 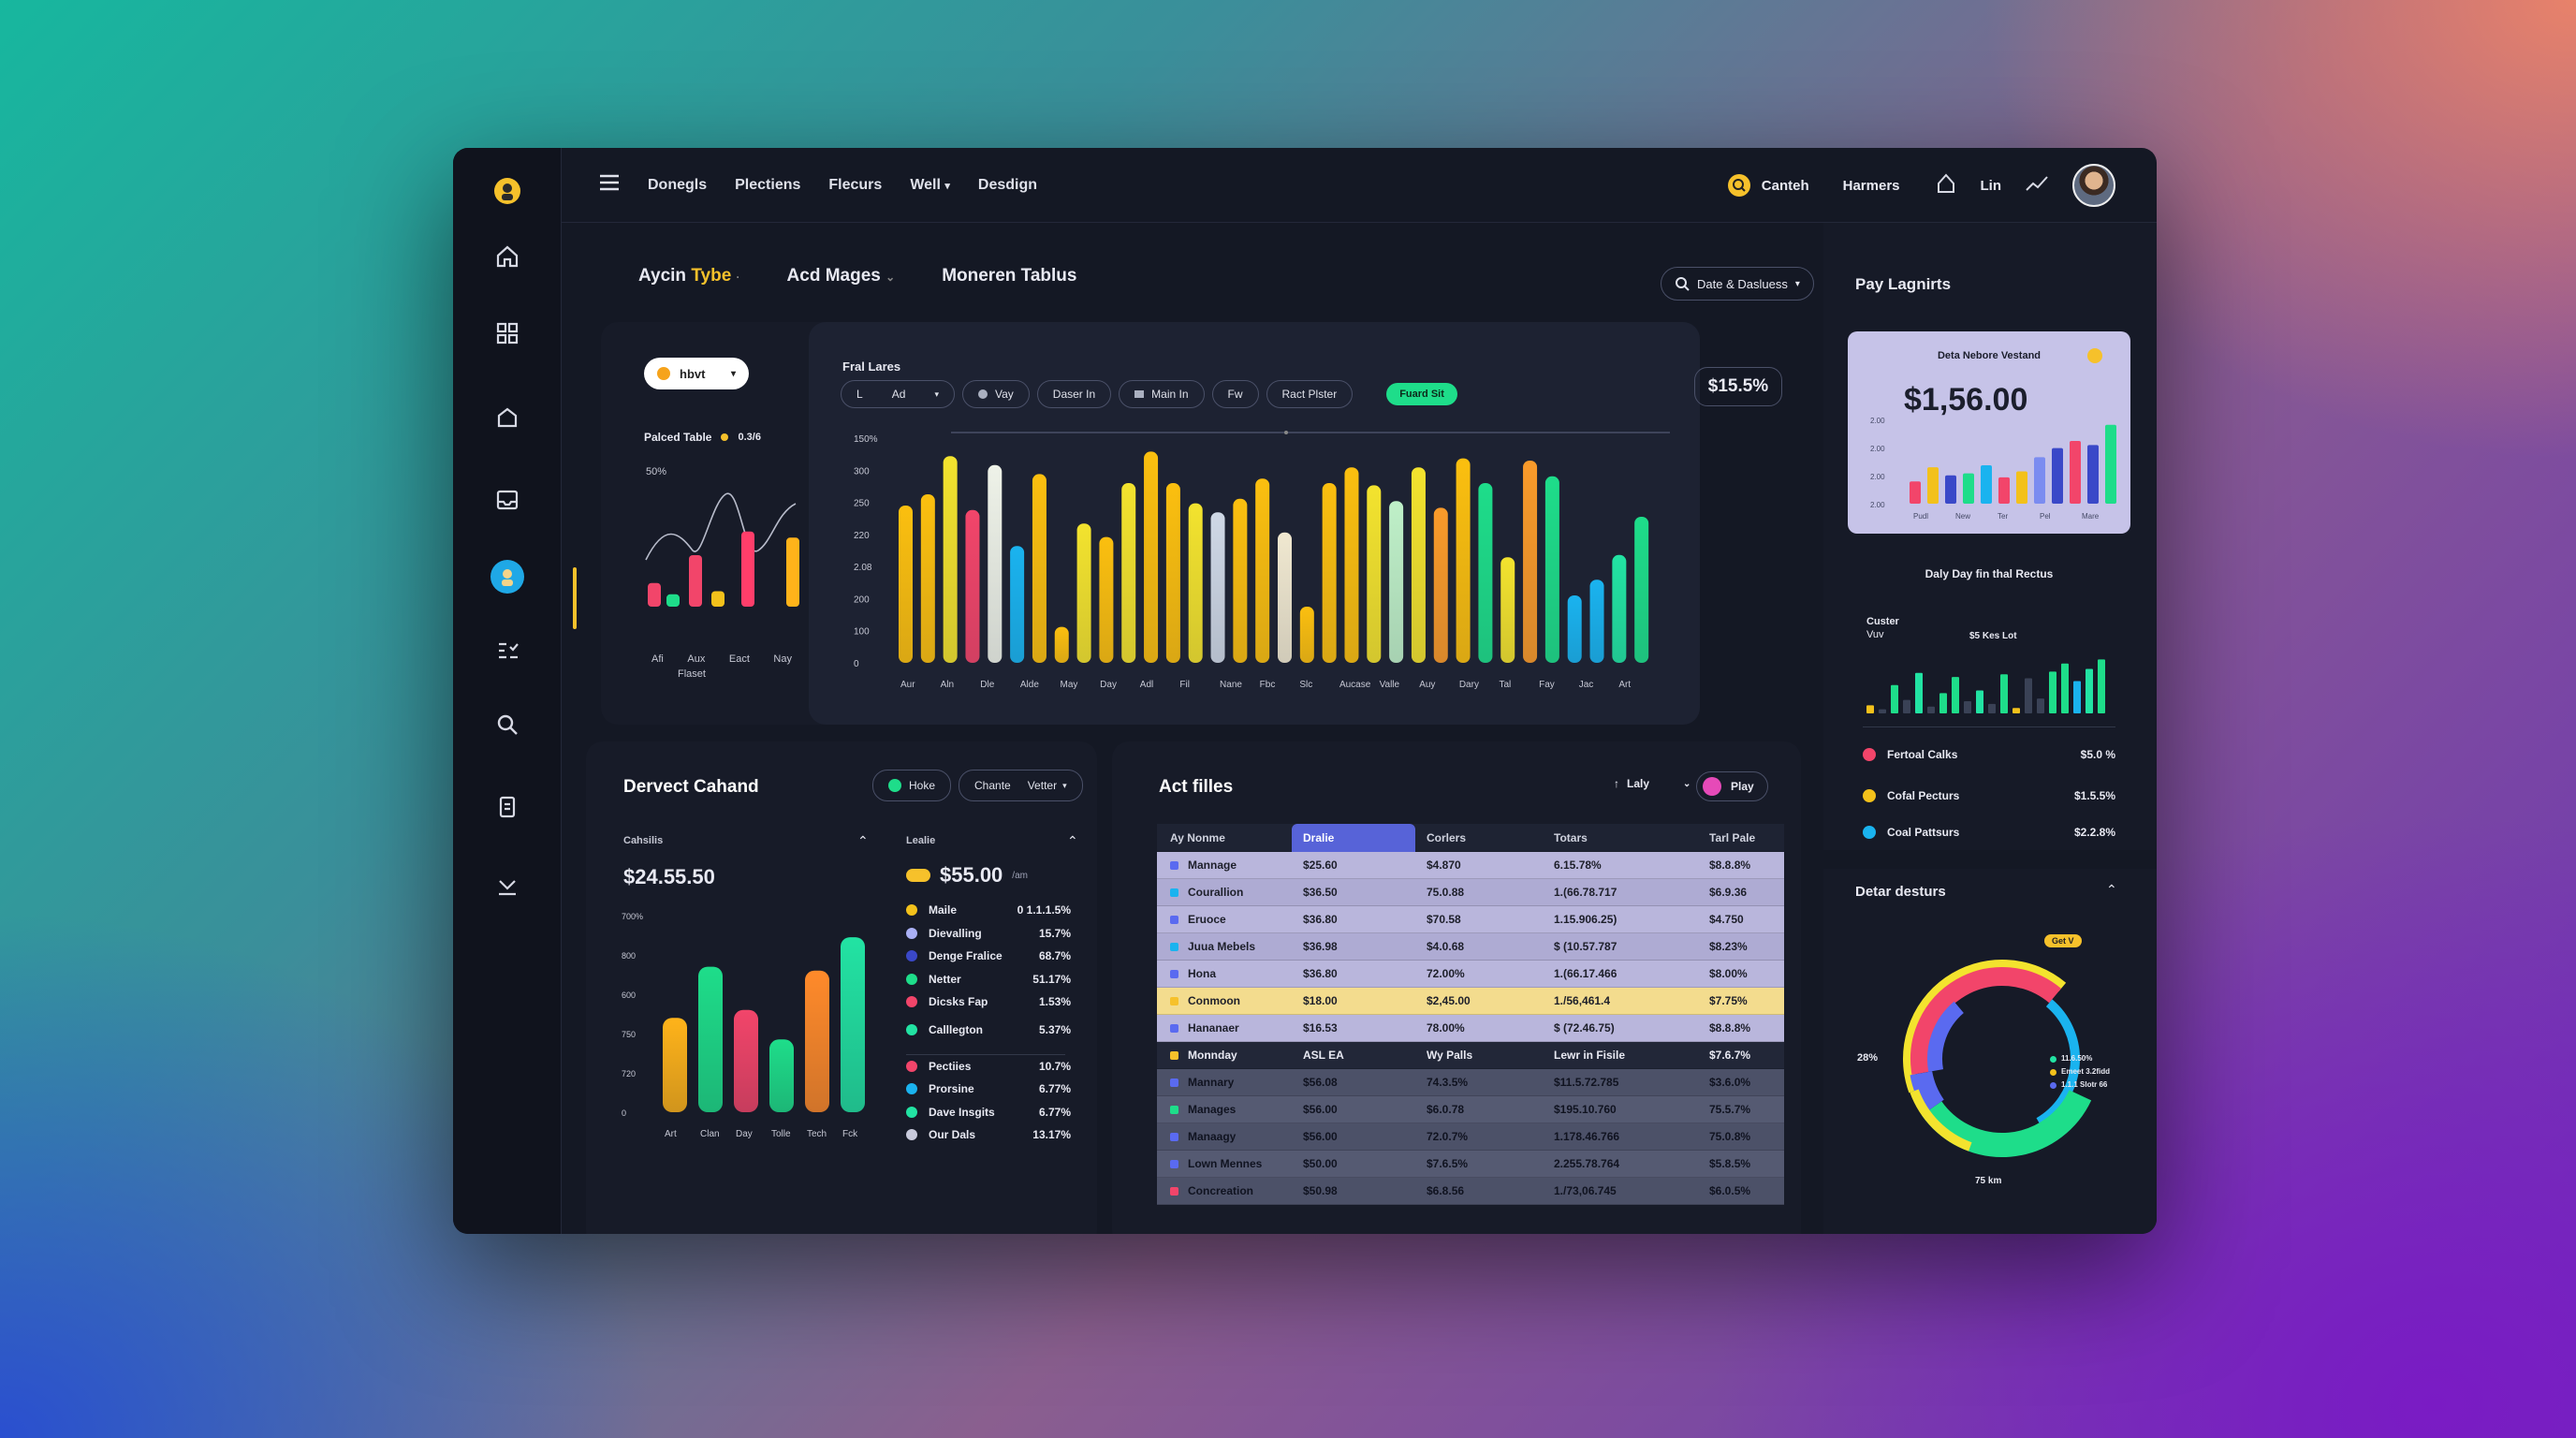 I want to click on tab-acd-mages: Acd Mages ⌄, so click(x=841, y=276).